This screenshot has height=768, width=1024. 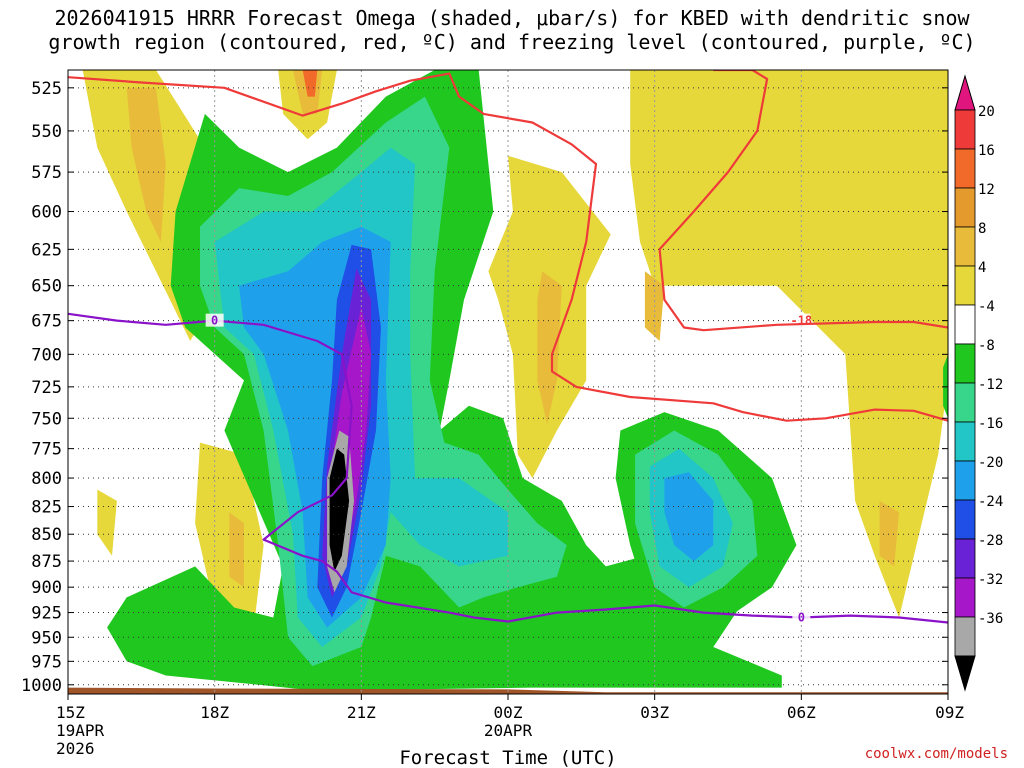 What do you see at coordinates (986, 151) in the screenshot?
I see `colorbar-label: 16` at bounding box center [986, 151].